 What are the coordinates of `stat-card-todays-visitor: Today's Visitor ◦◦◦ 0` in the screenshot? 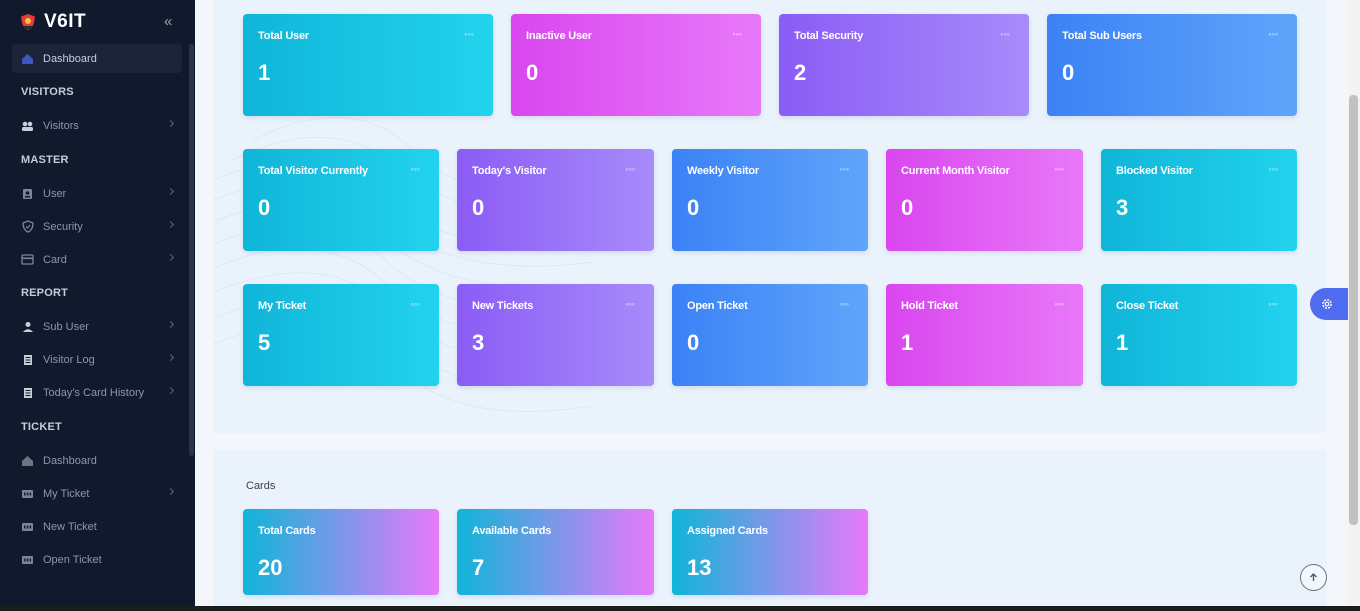 It's located at (555, 200).